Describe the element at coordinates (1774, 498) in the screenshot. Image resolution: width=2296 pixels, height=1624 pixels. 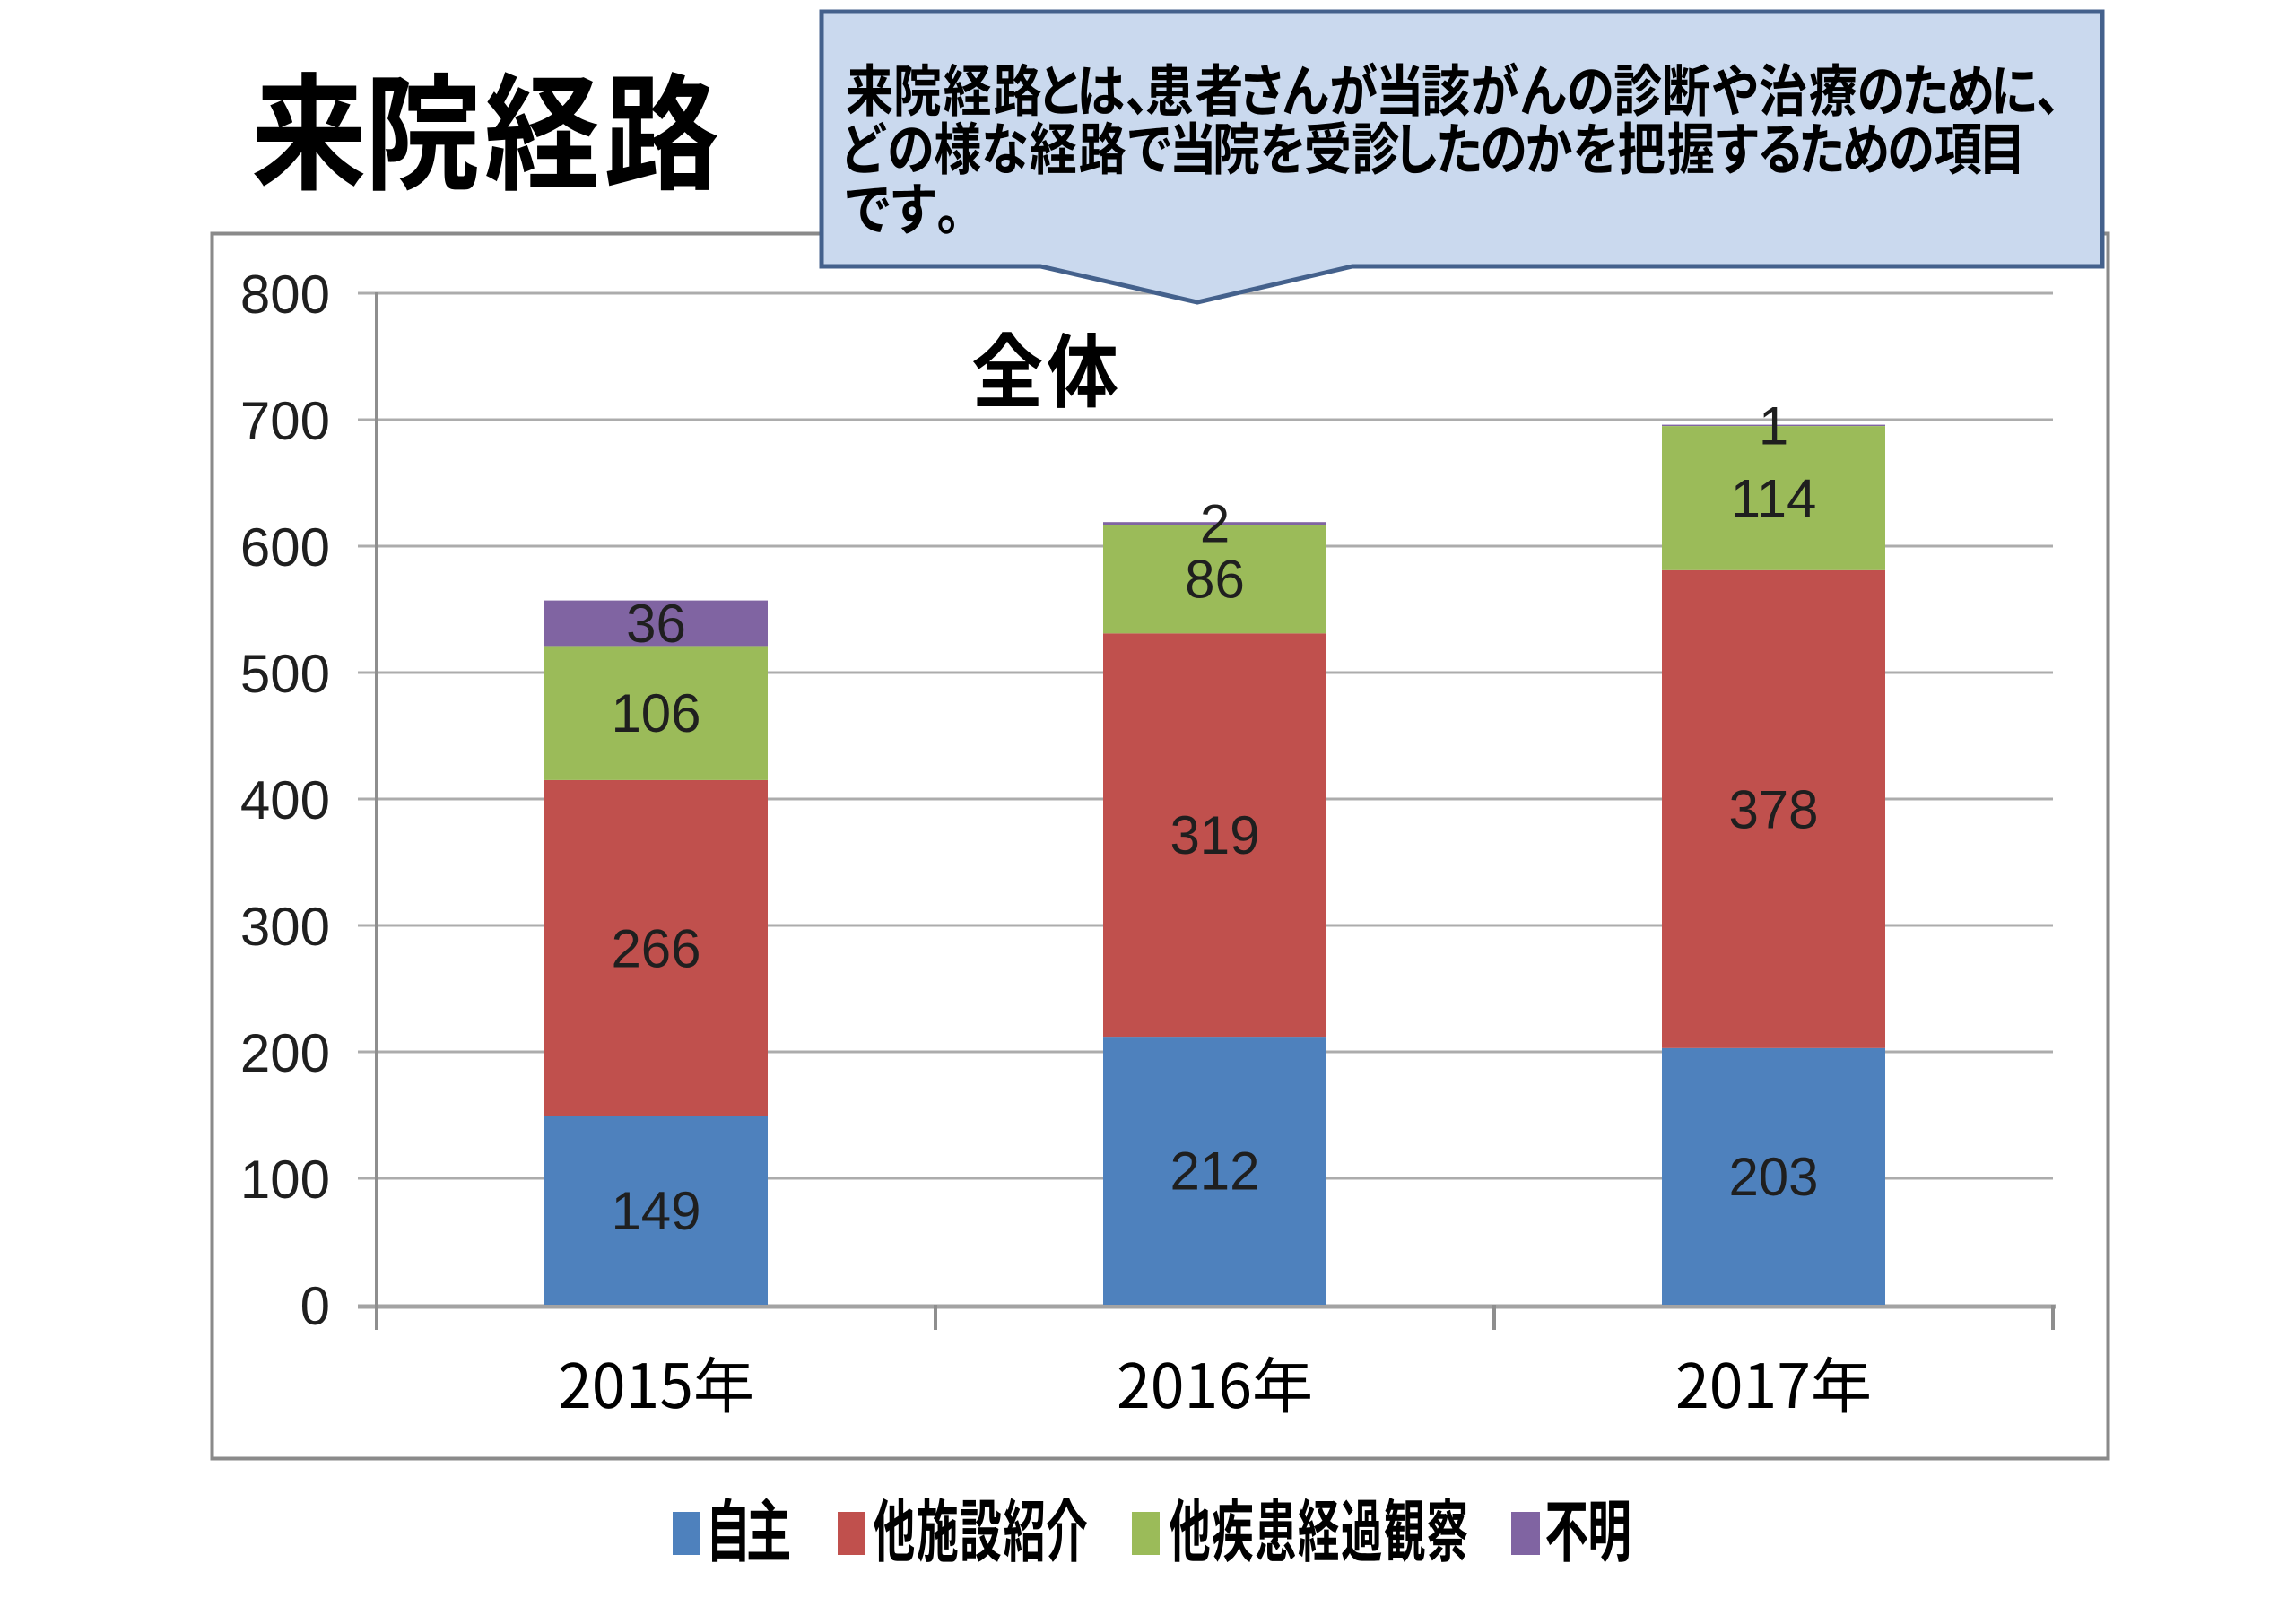
I see `svg-text: 114` at that location.